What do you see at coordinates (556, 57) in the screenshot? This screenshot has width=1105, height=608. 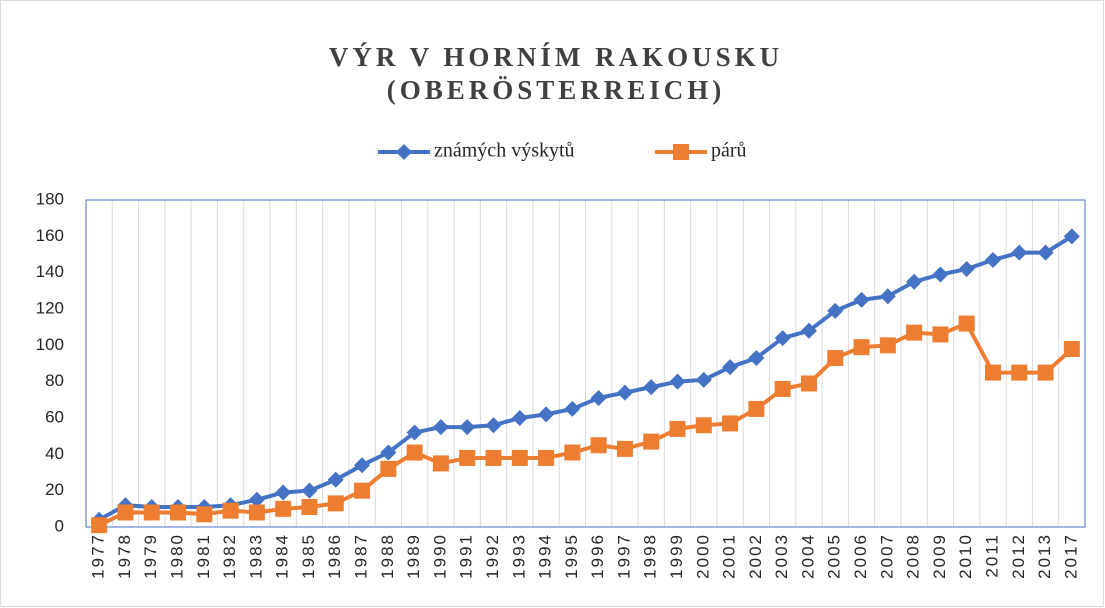 I see `chart-title: VÝR V HORNÍM RAKOUSKU` at bounding box center [556, 57].